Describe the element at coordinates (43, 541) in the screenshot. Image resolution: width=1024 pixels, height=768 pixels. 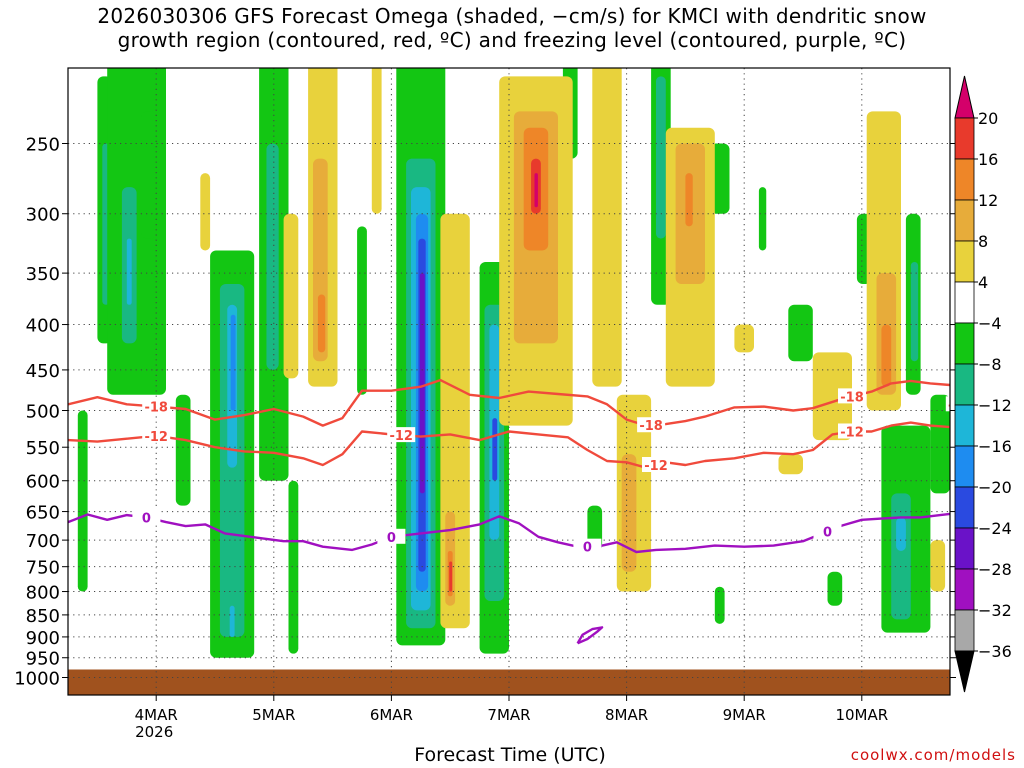
I see `y-tick-label-700: 700` at that location.